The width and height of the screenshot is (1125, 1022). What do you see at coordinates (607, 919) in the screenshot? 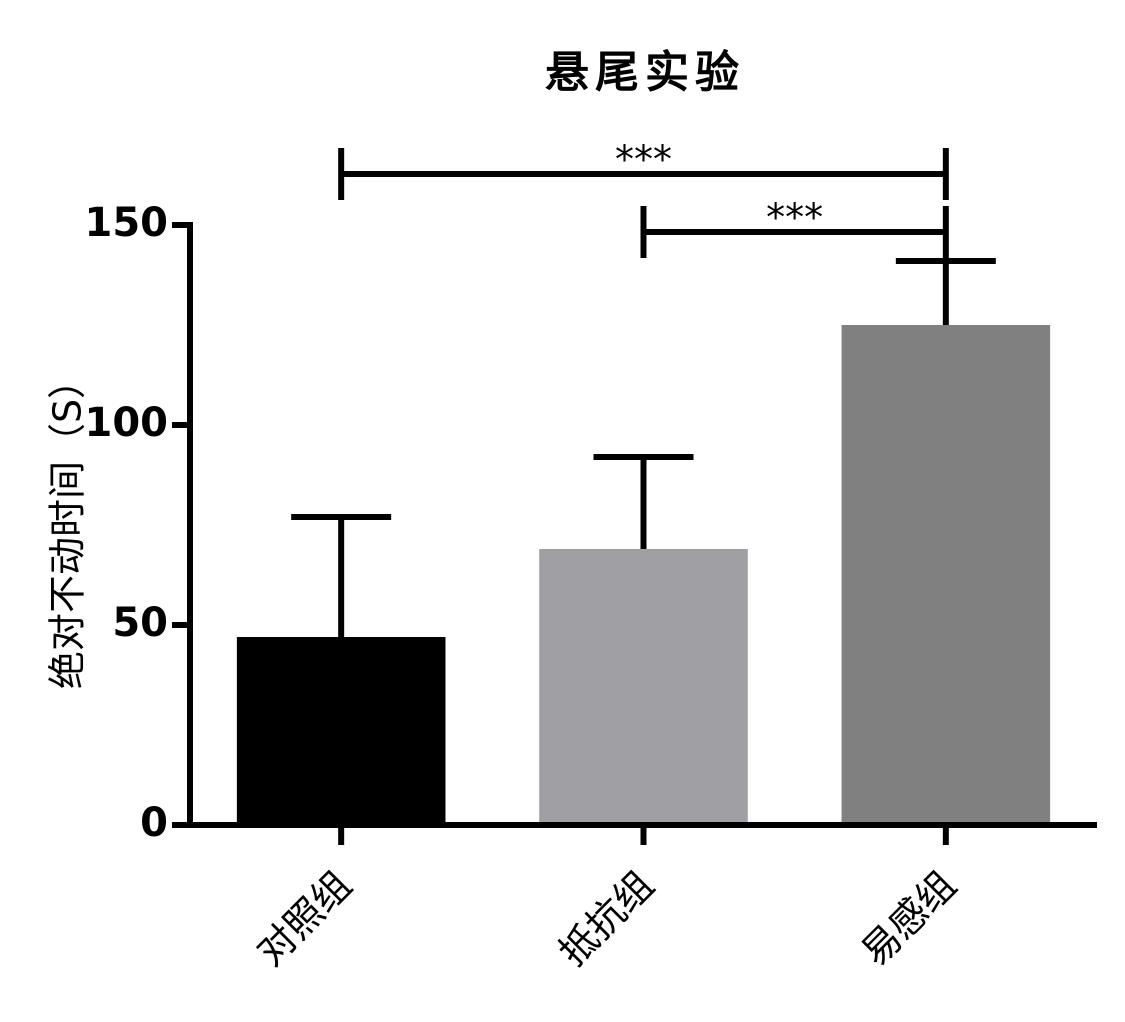
I see `x-tick-label: 抵抗组` at bounding box center [607, 919].